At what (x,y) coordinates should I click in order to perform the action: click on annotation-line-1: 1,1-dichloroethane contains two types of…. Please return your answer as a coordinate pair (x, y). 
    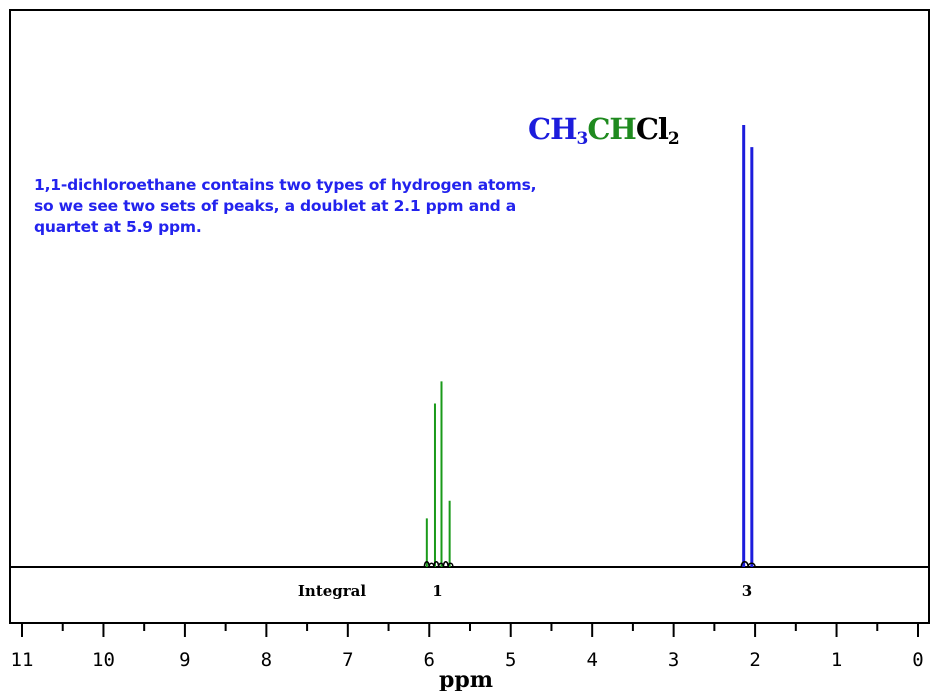
    Looking at the image, I should click on (285, 185).